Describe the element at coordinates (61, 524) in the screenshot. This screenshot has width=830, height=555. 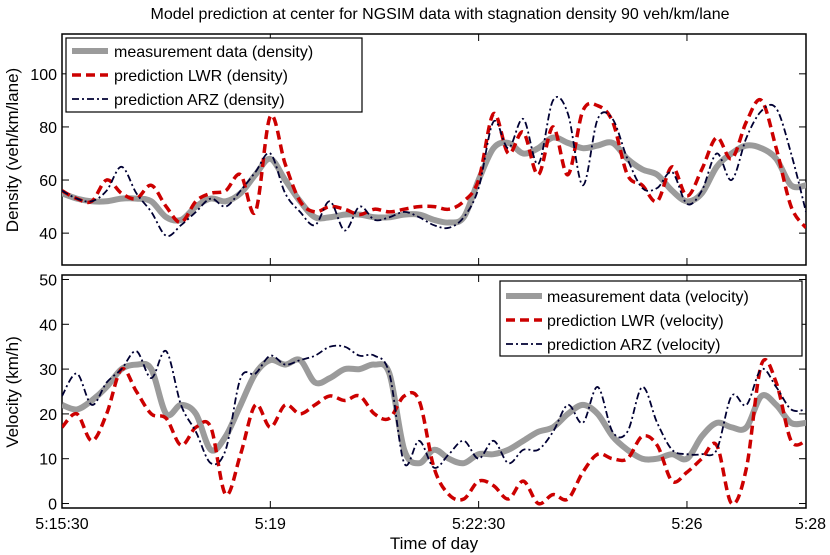
I see `x-tick-label: 5:15:30` at that location.